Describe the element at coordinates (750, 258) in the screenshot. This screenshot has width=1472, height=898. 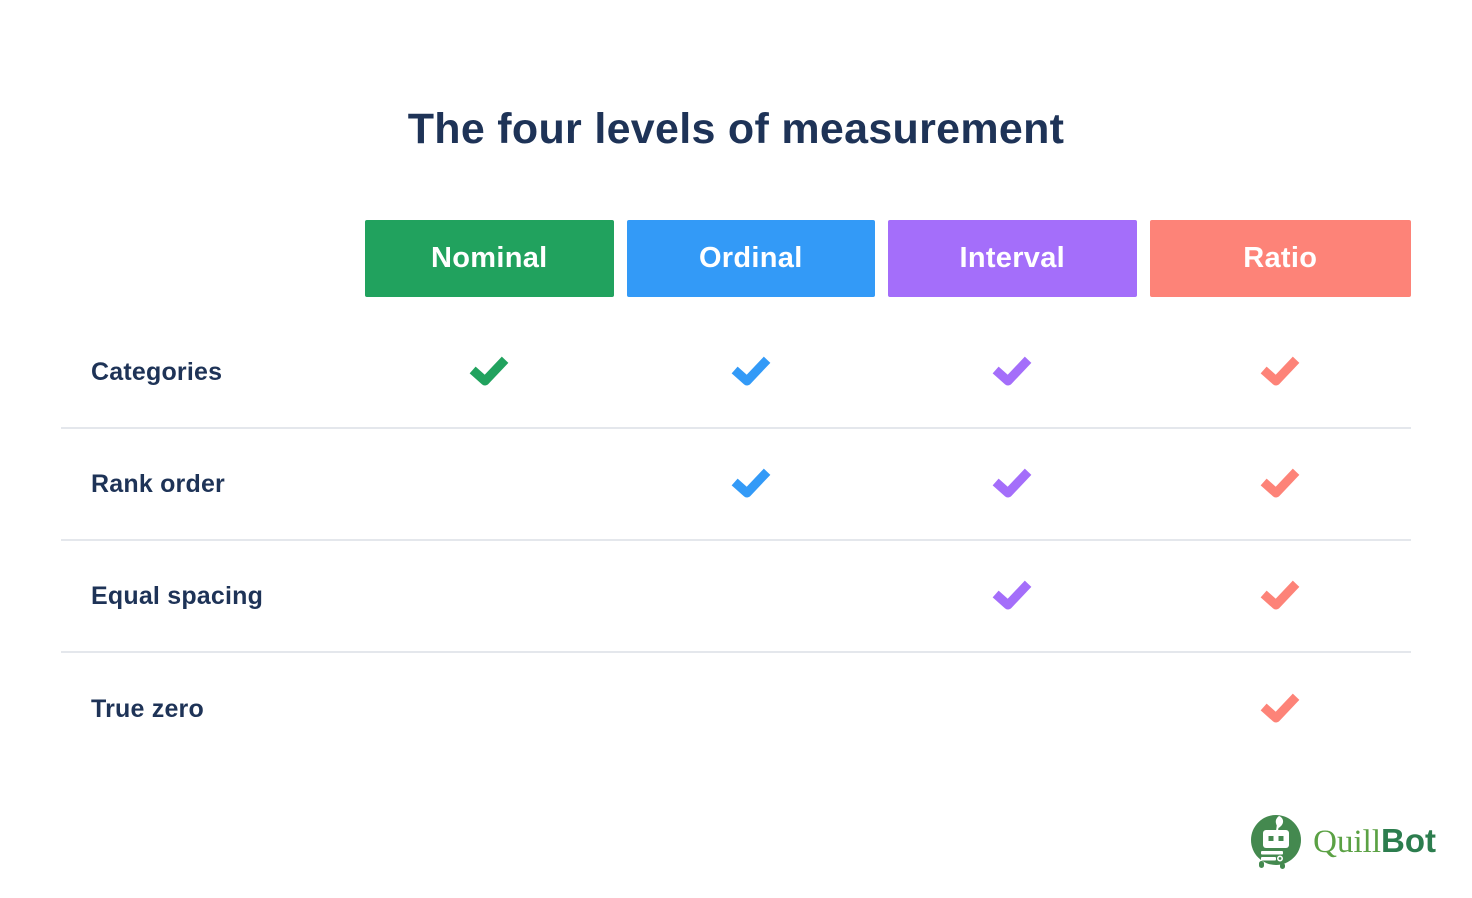
I see `column-header-ordinal: Ordinal` at that location.